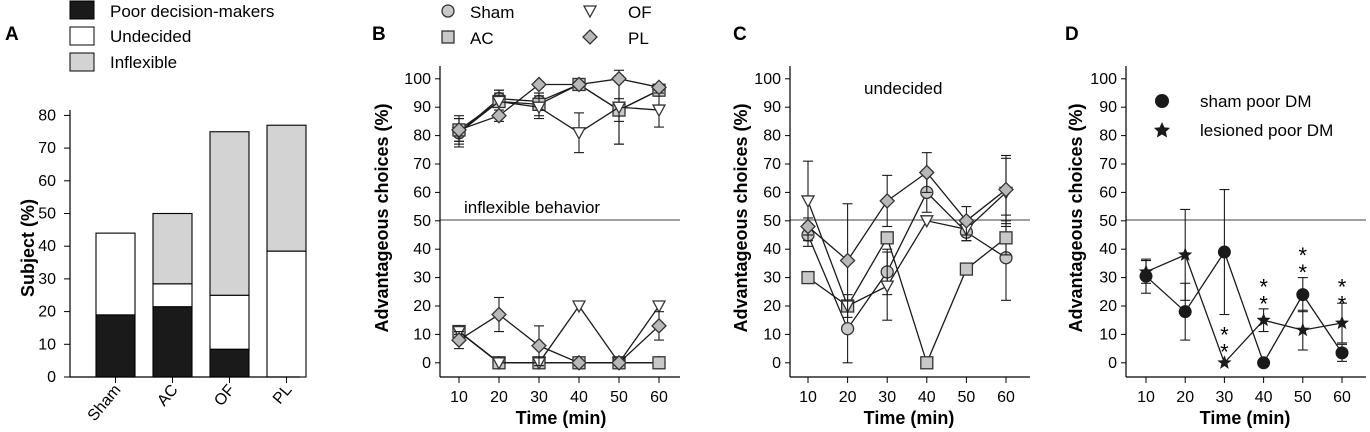  Describe the element at coordinates (559, 220) in the screenshot. I see `panel-b-plot` at that location.